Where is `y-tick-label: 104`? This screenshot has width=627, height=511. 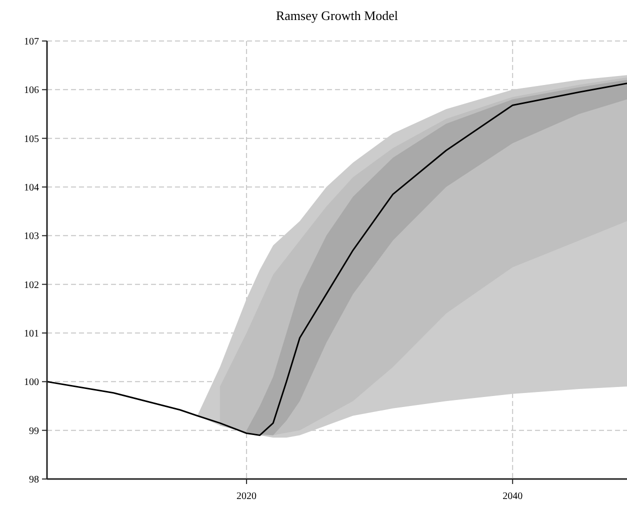
y-tick-label: 104 is located at coordinates (31, 188).